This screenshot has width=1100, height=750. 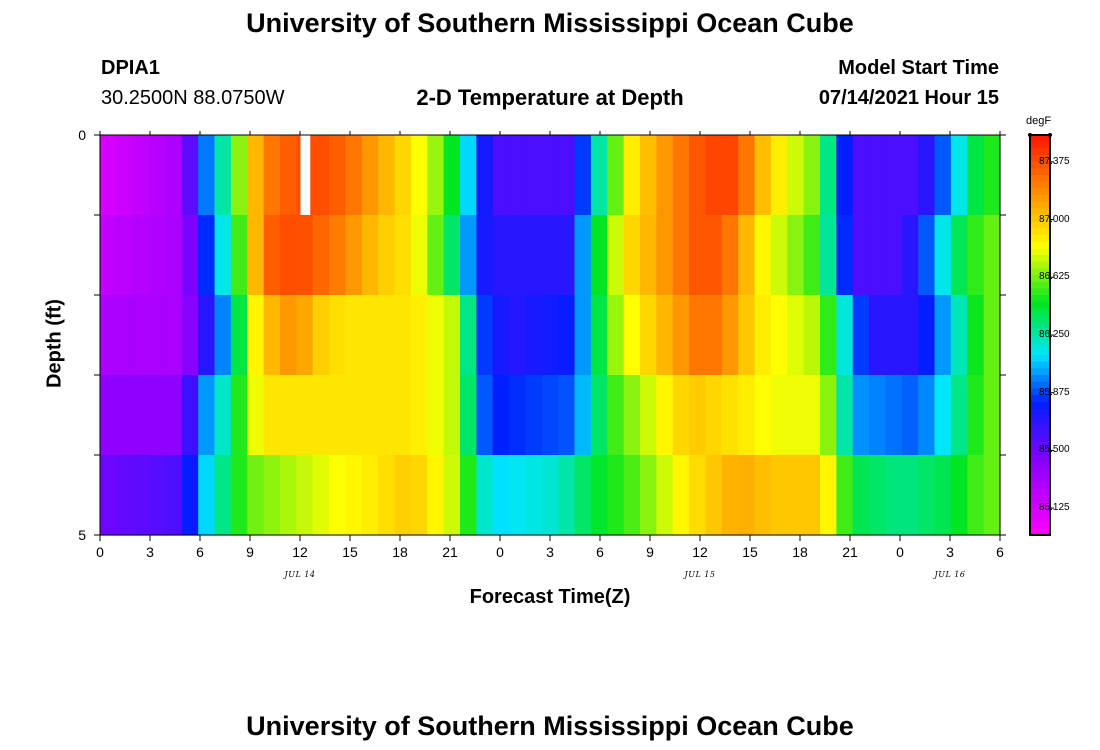 What do you see at coordinates (200, 552) in the screenshot?
I see `x-tick-label: 6` at bounding box center [200, 552].